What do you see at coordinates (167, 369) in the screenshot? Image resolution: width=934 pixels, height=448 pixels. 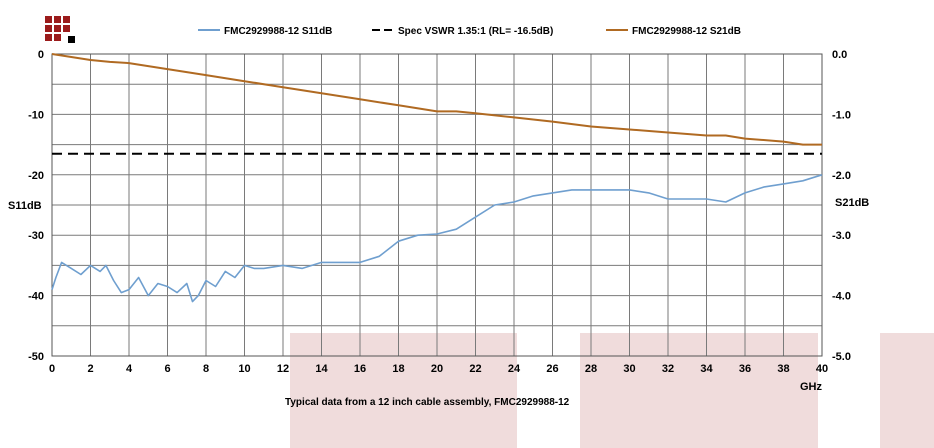 I see `x-tick-label: 6` at bounding box center [167, 369].